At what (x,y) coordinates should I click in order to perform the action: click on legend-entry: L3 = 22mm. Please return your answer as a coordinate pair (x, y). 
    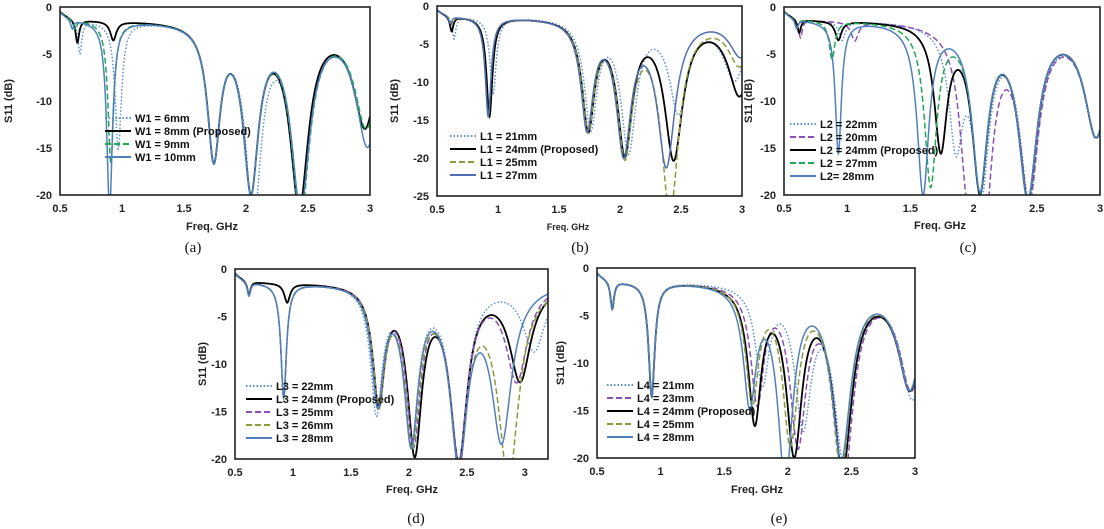
    Looking at the image, I should click on (304, 387).